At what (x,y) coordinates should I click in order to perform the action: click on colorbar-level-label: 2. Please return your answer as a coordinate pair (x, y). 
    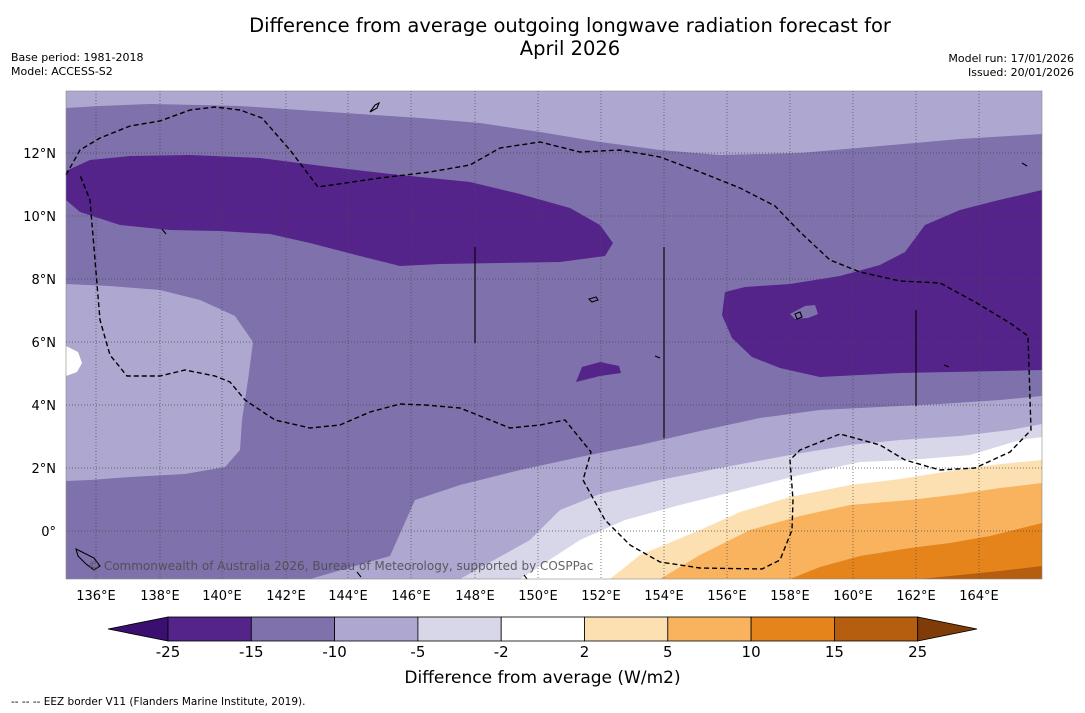
    Looking at the image, I should click on (584, 652).